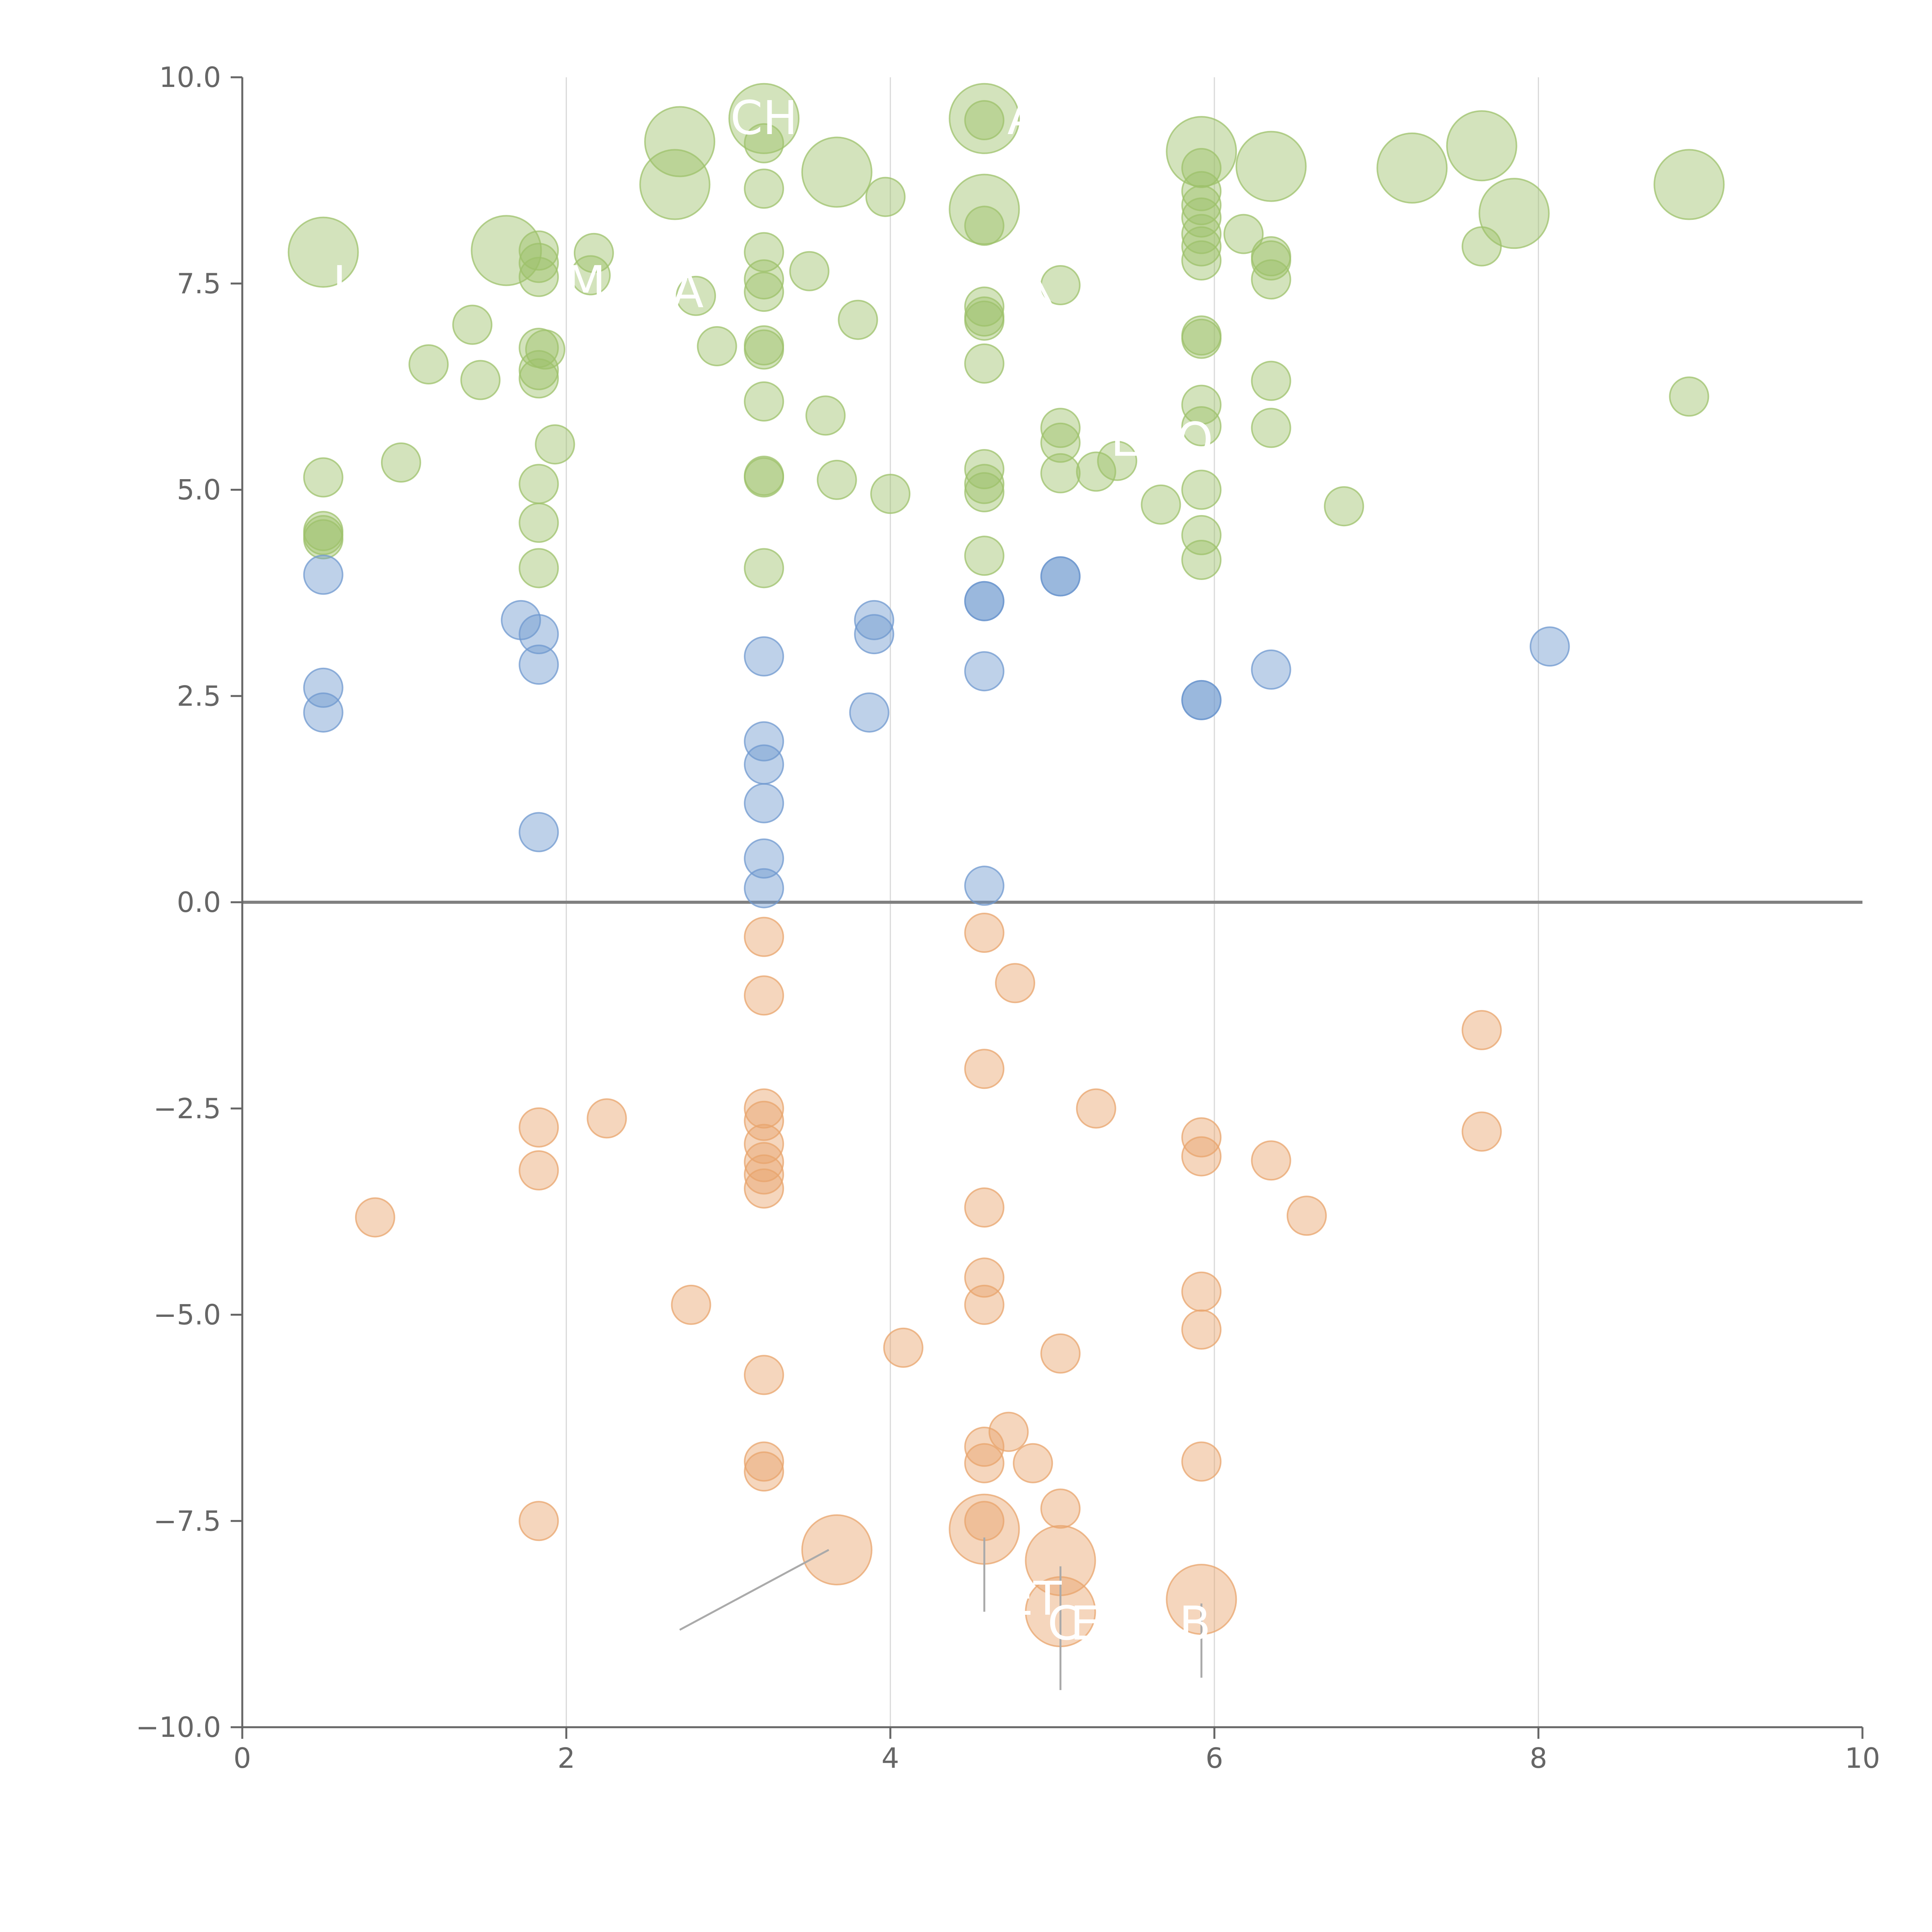 The image size is (1932, 1932). What do you see at coordinates (764, 119) in the screenshot?
I see `point-label: CH` at bounding box center [764, 119].